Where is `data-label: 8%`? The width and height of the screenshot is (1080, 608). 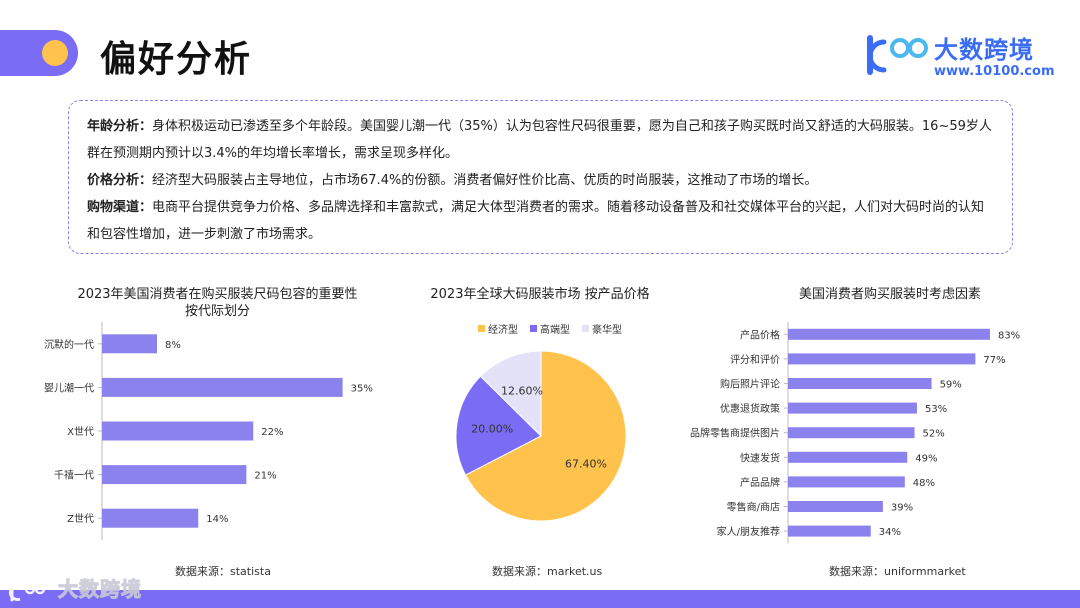 data-label: 8% is located at coordinates (173, 345).